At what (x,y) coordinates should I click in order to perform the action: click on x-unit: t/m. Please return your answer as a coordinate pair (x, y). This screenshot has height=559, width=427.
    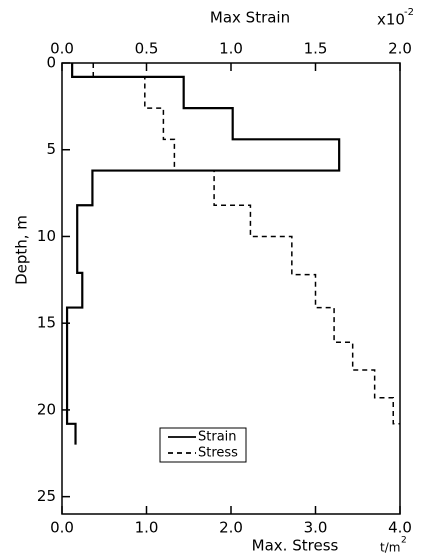
    Looking at the image, I should click on (390, 548).